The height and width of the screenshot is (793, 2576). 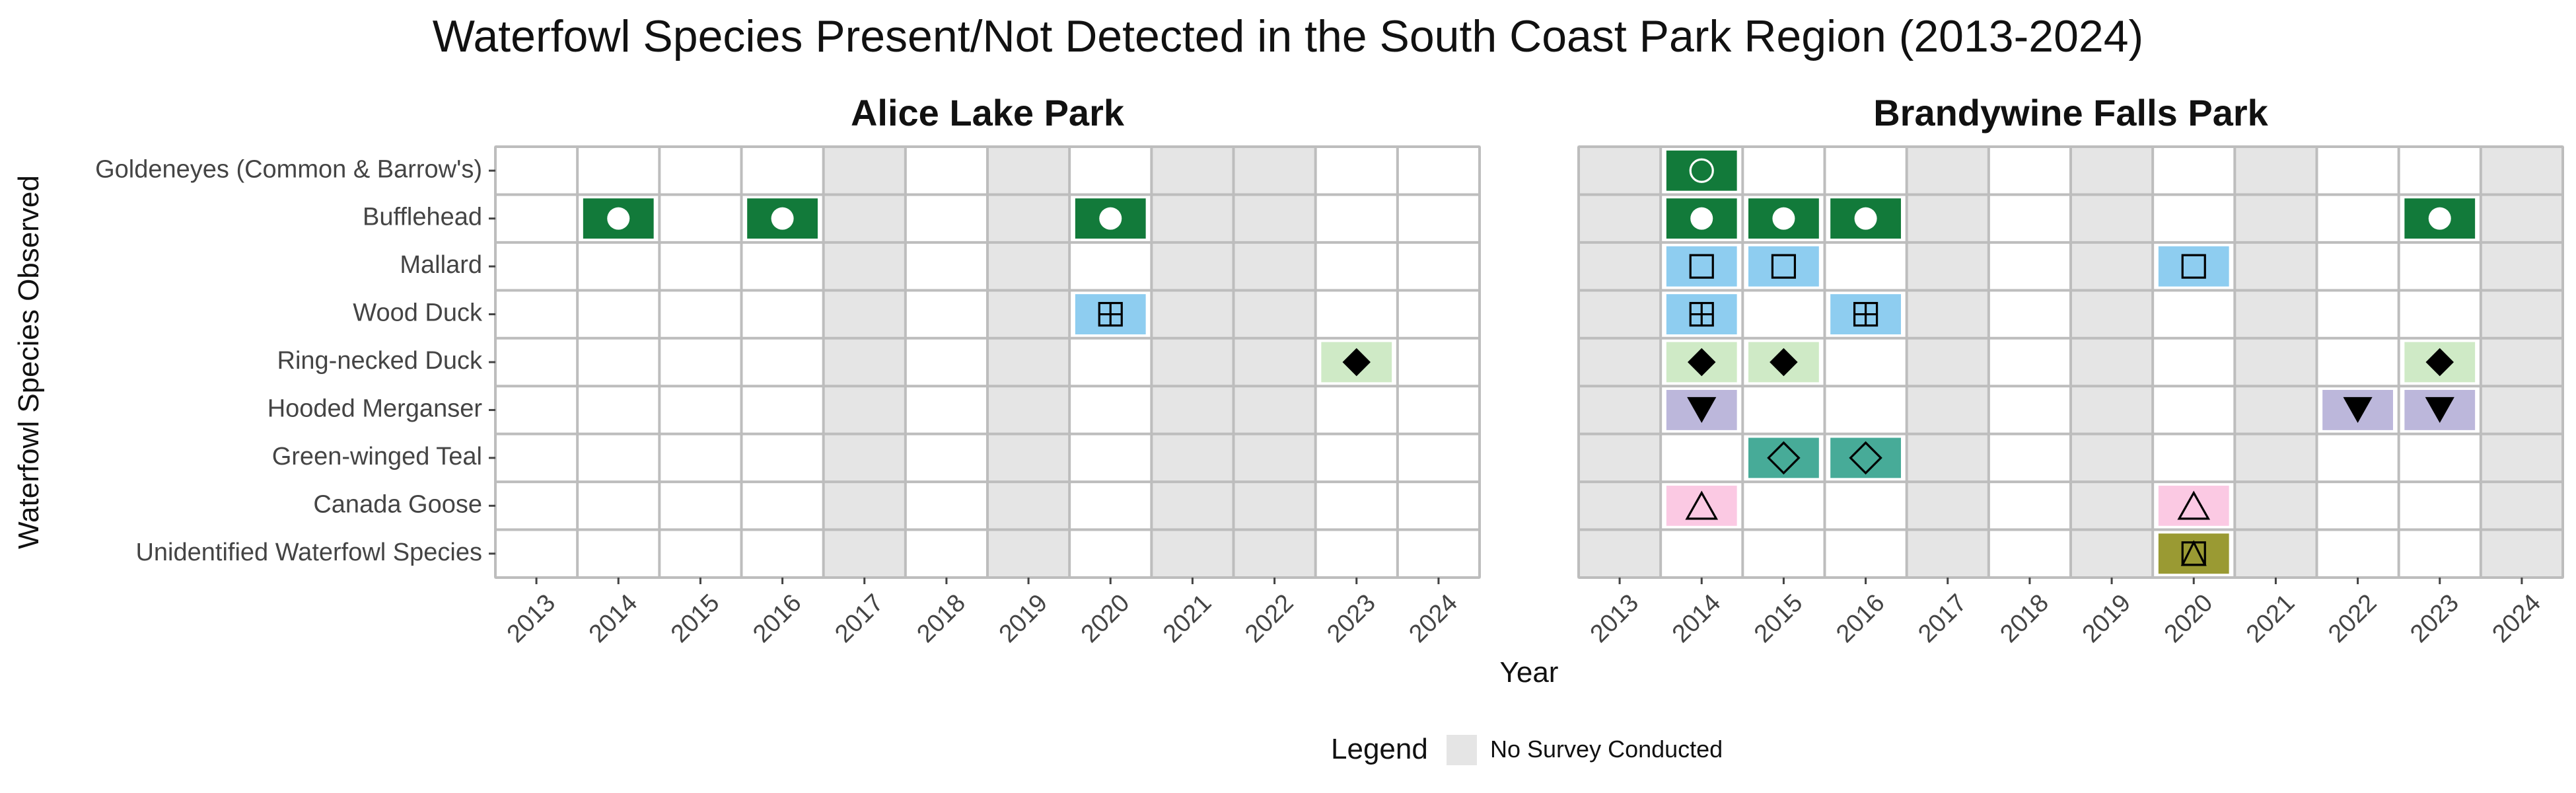 What do you see at coordinates (777, 619) in the screenshot?
I see `x-tick-alice-lake-park-2016: 2016` at bounding box center [777, 619].